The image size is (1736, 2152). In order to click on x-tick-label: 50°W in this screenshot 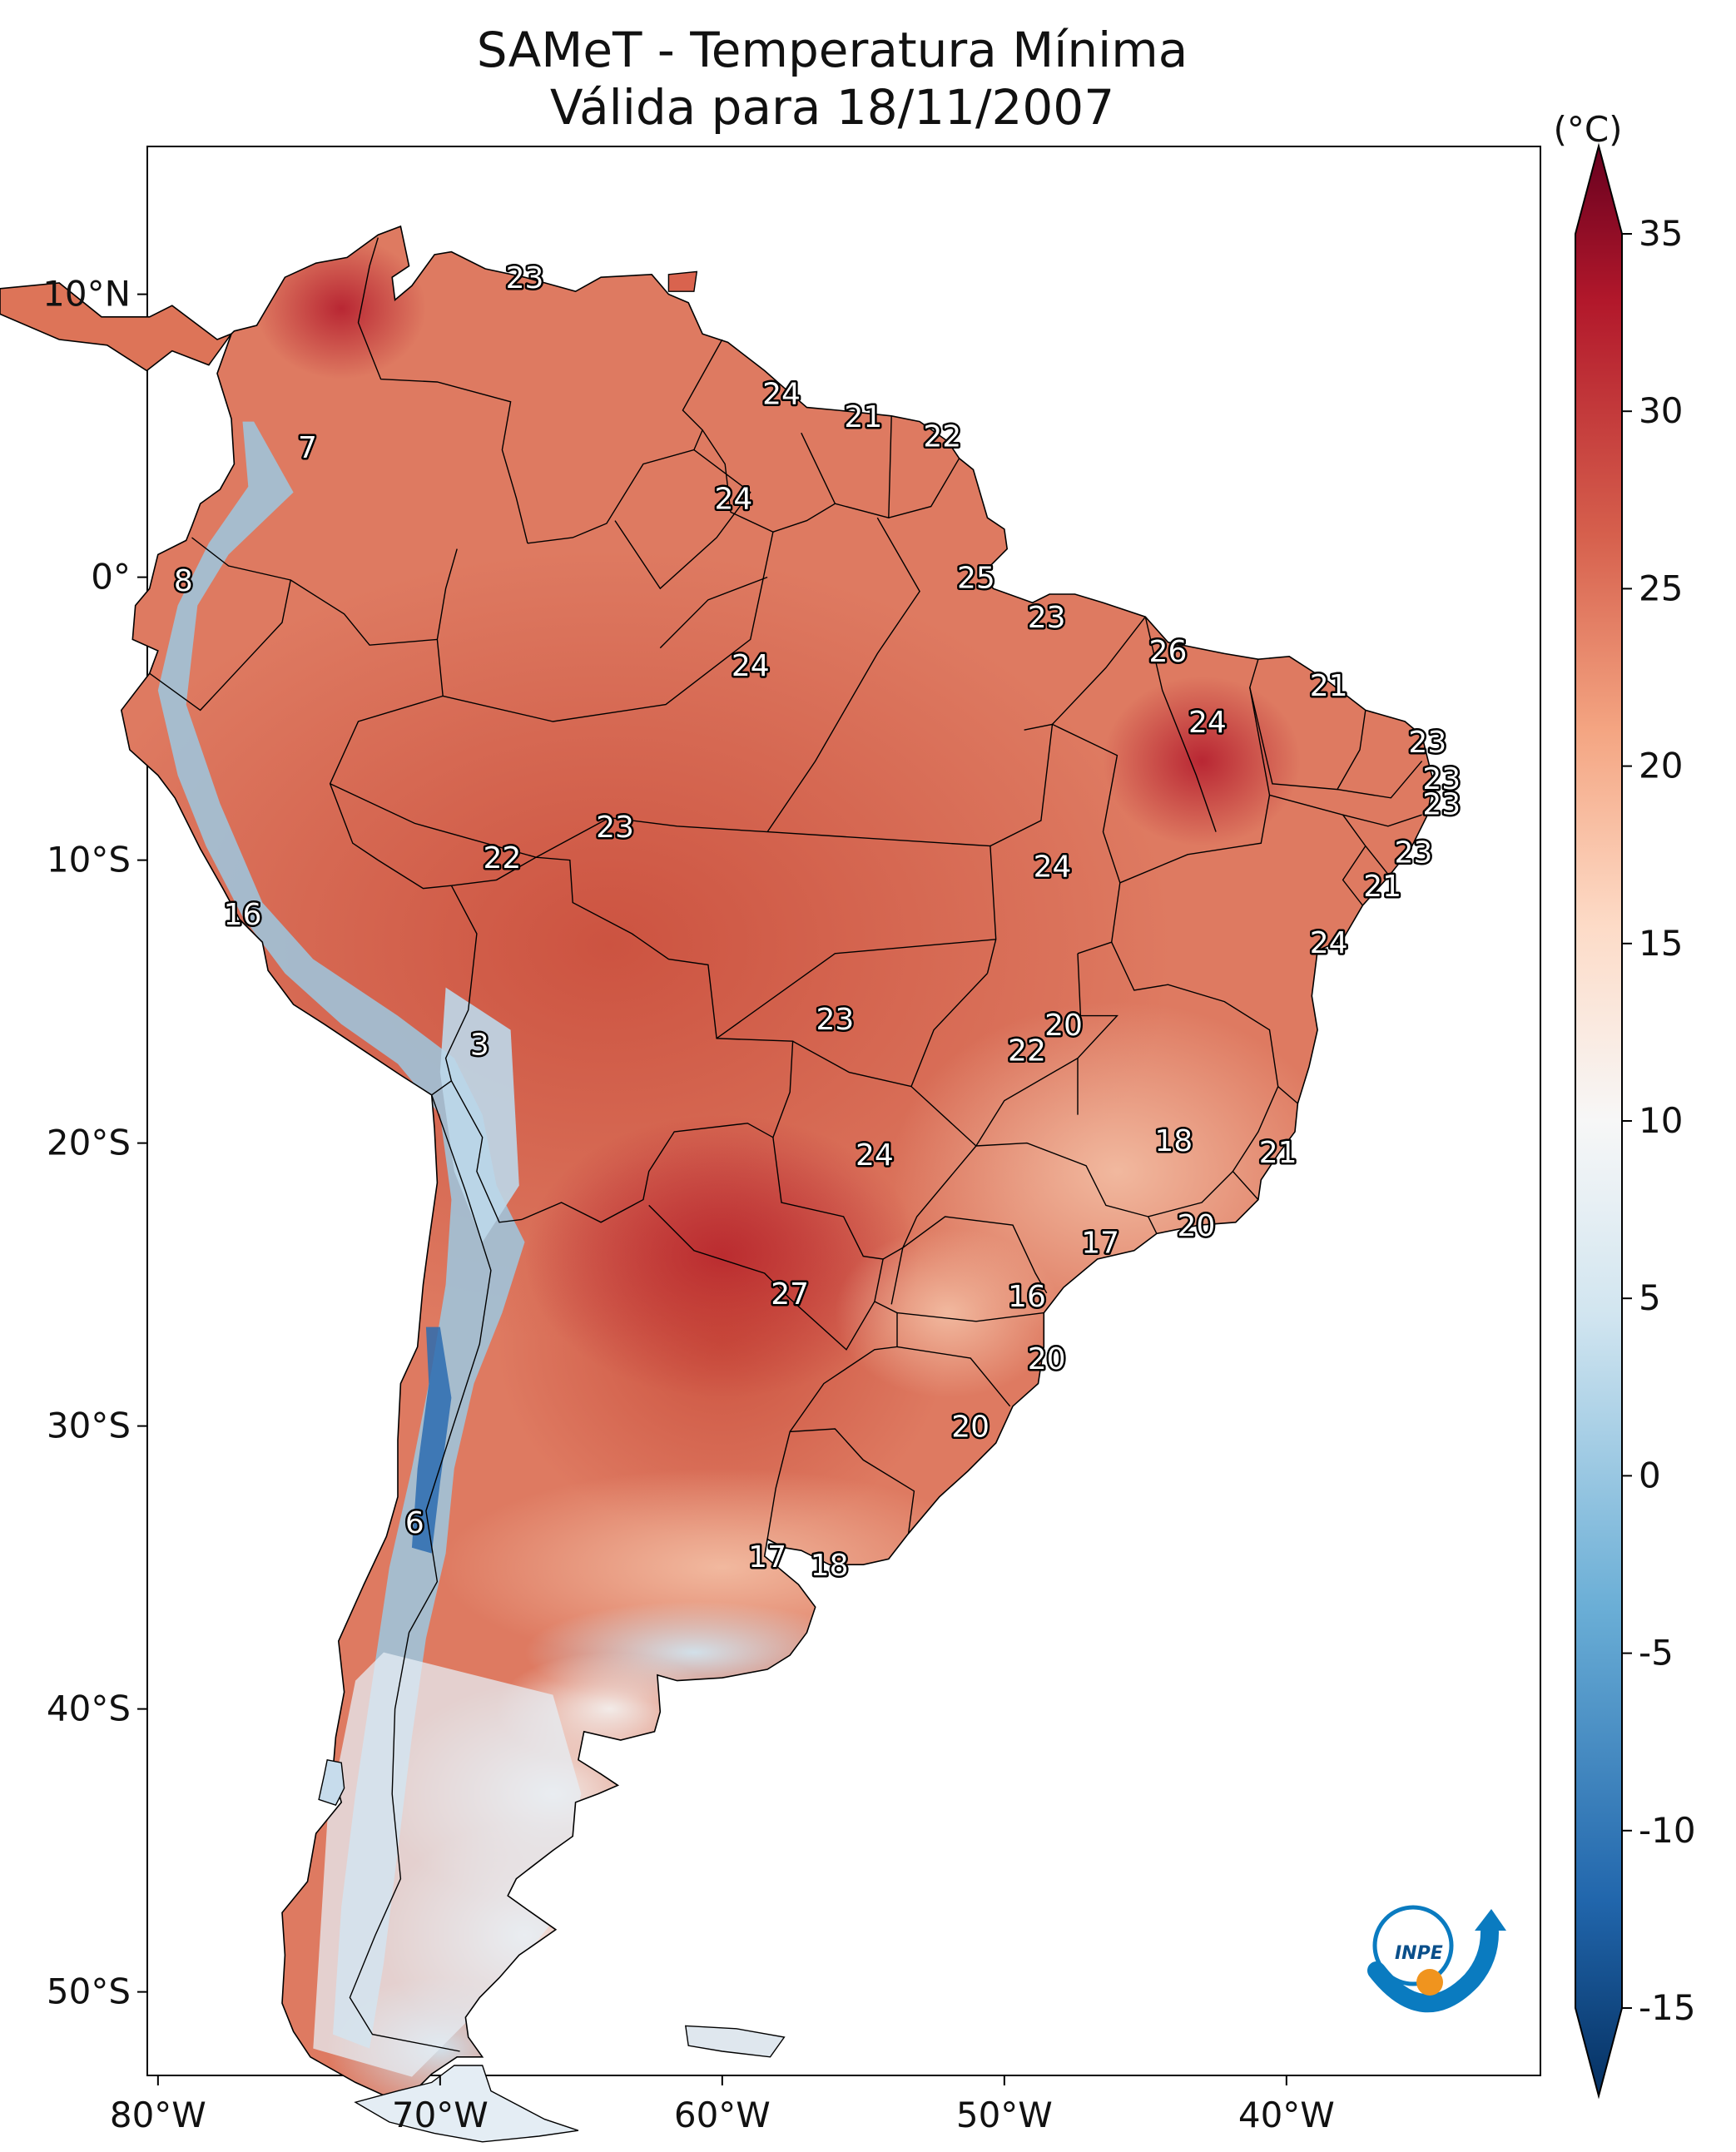, I will do `click(1005, 2115)`.